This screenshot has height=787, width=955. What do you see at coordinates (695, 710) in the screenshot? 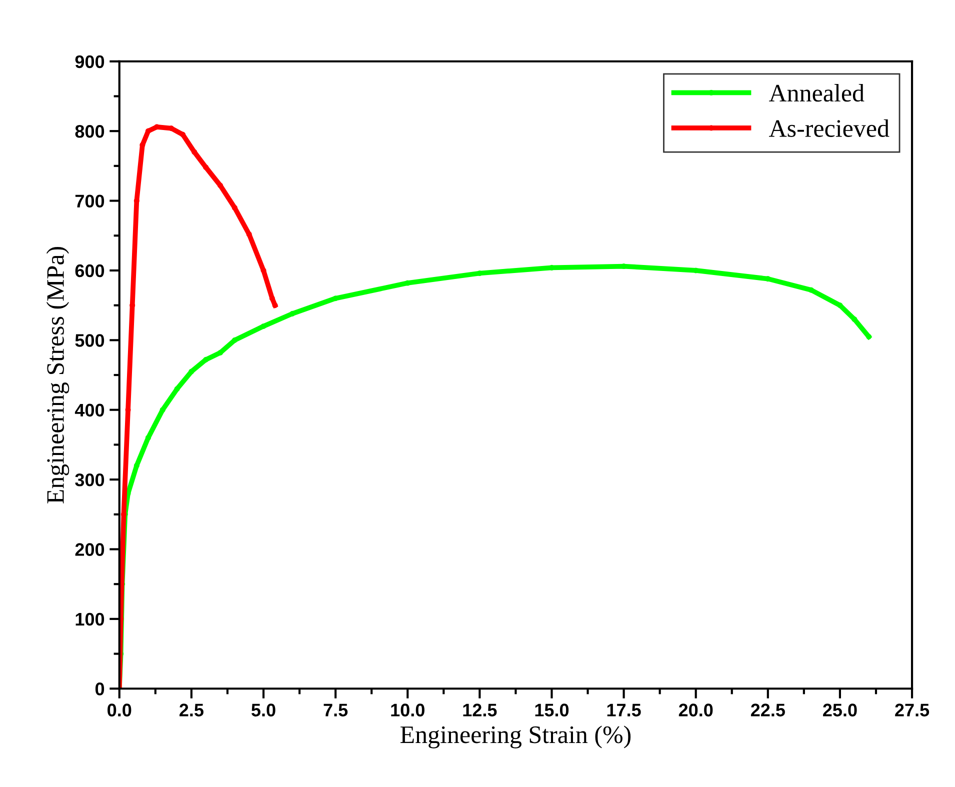
I see `x-tick-label: 20.0` at bounding box center [695, 710].